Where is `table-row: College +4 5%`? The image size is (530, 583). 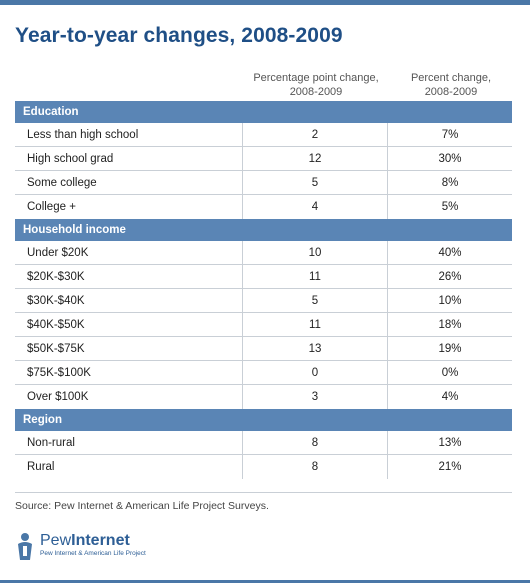
table-row: College +4 5% is located at coordinates (263, 207).